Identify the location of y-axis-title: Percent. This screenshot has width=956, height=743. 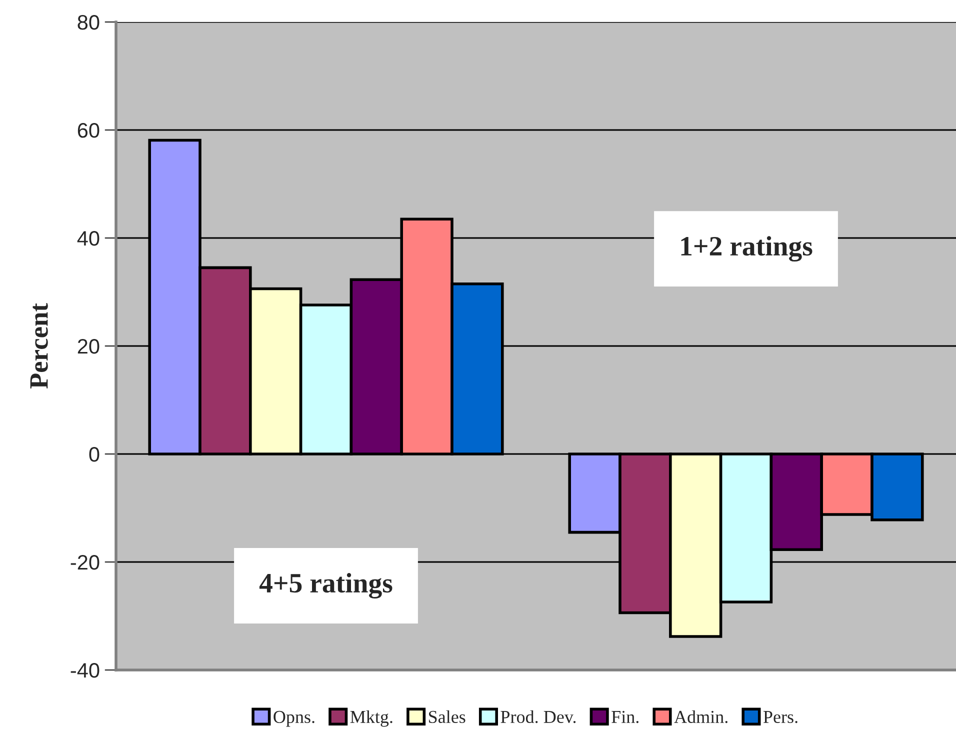
(39, 346).